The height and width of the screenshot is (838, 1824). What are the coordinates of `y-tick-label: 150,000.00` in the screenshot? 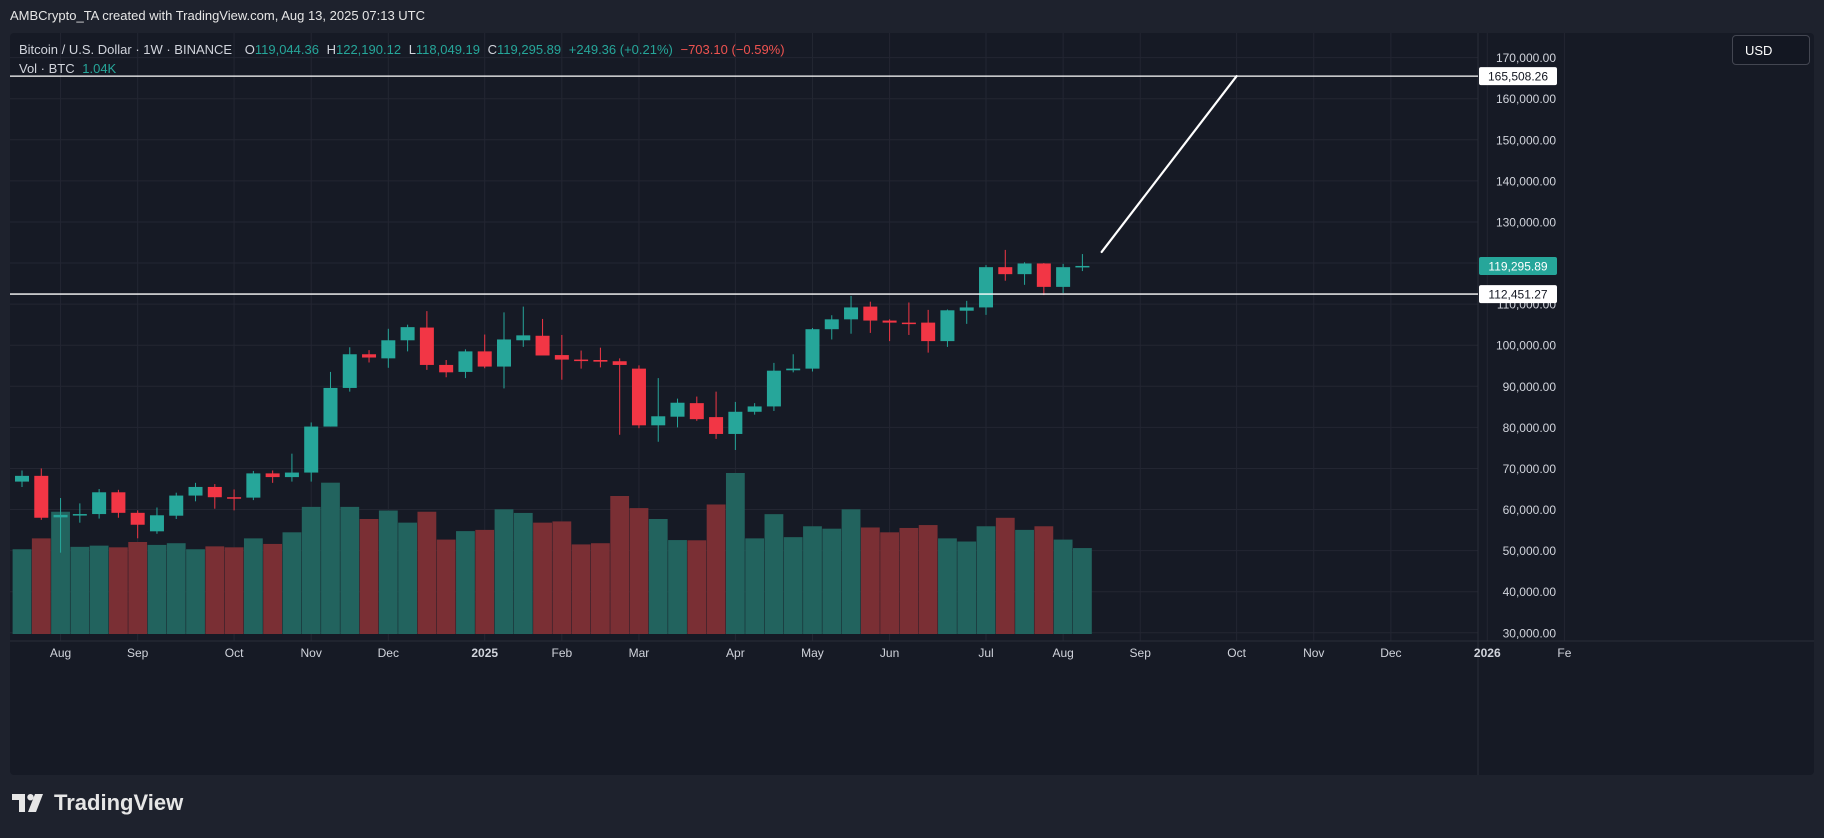 It's located at (1526, 140).